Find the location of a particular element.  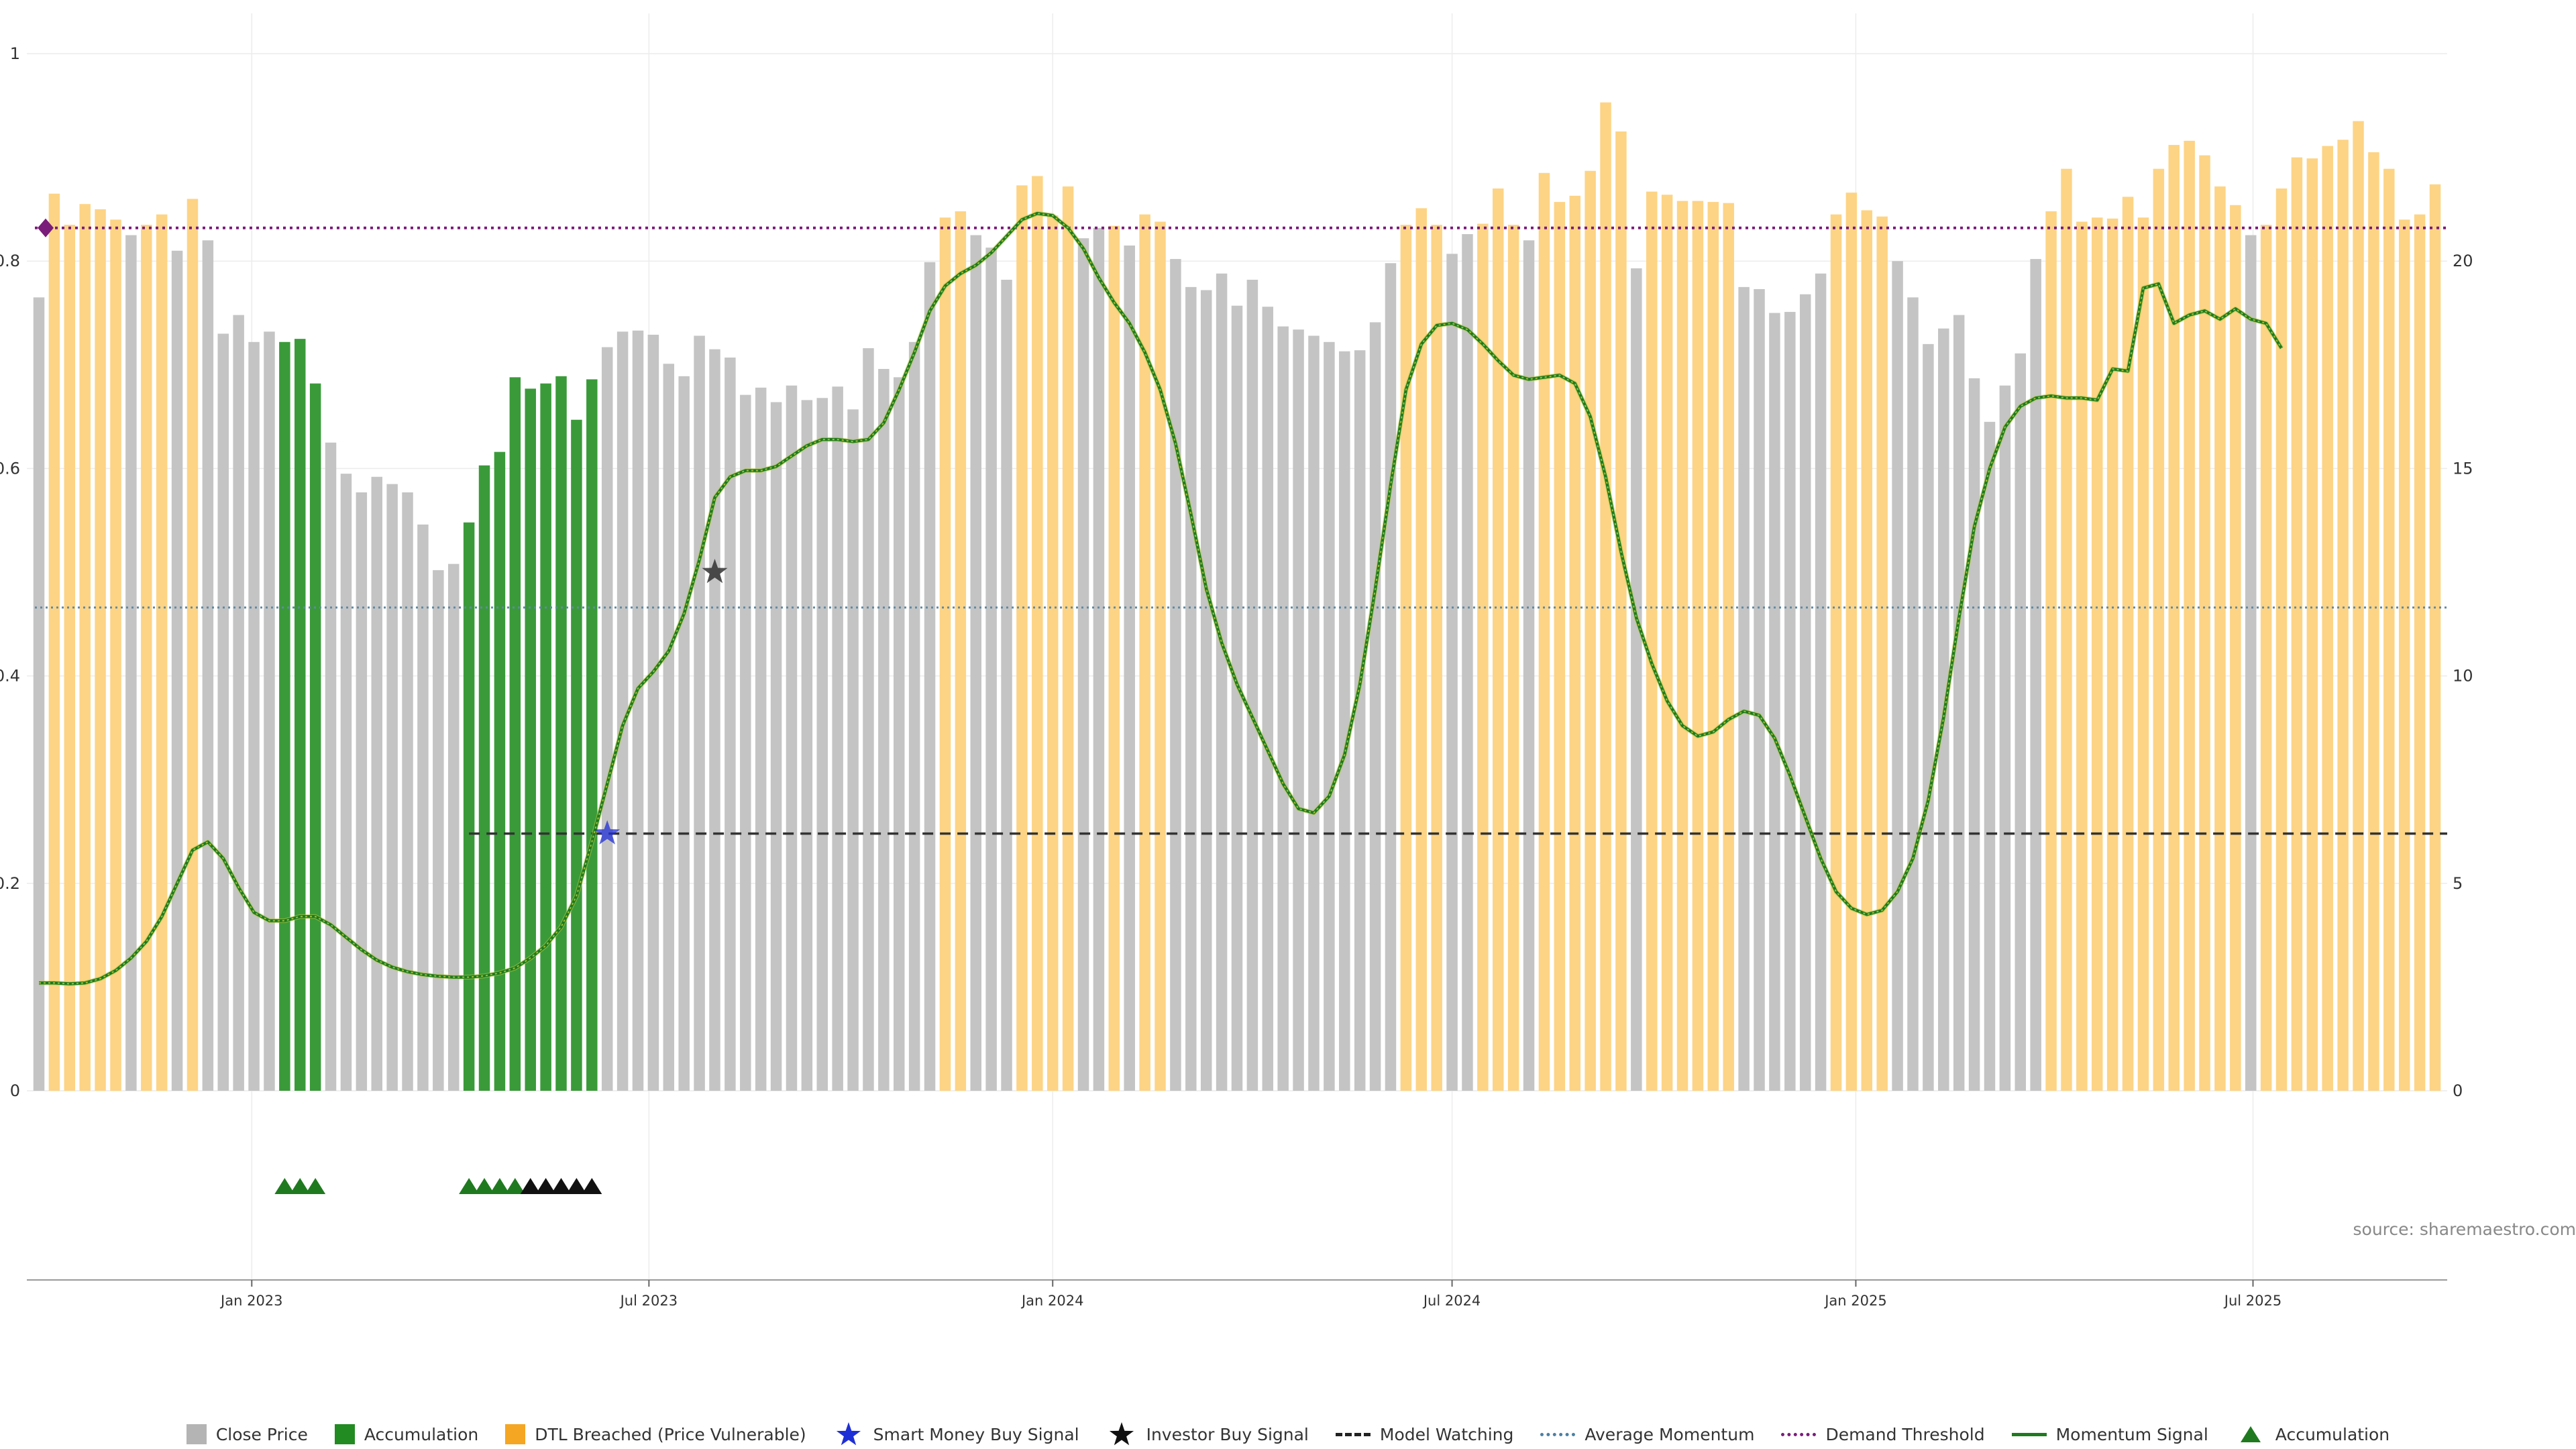

green-square-icon is located at coordinates (344, 1434).